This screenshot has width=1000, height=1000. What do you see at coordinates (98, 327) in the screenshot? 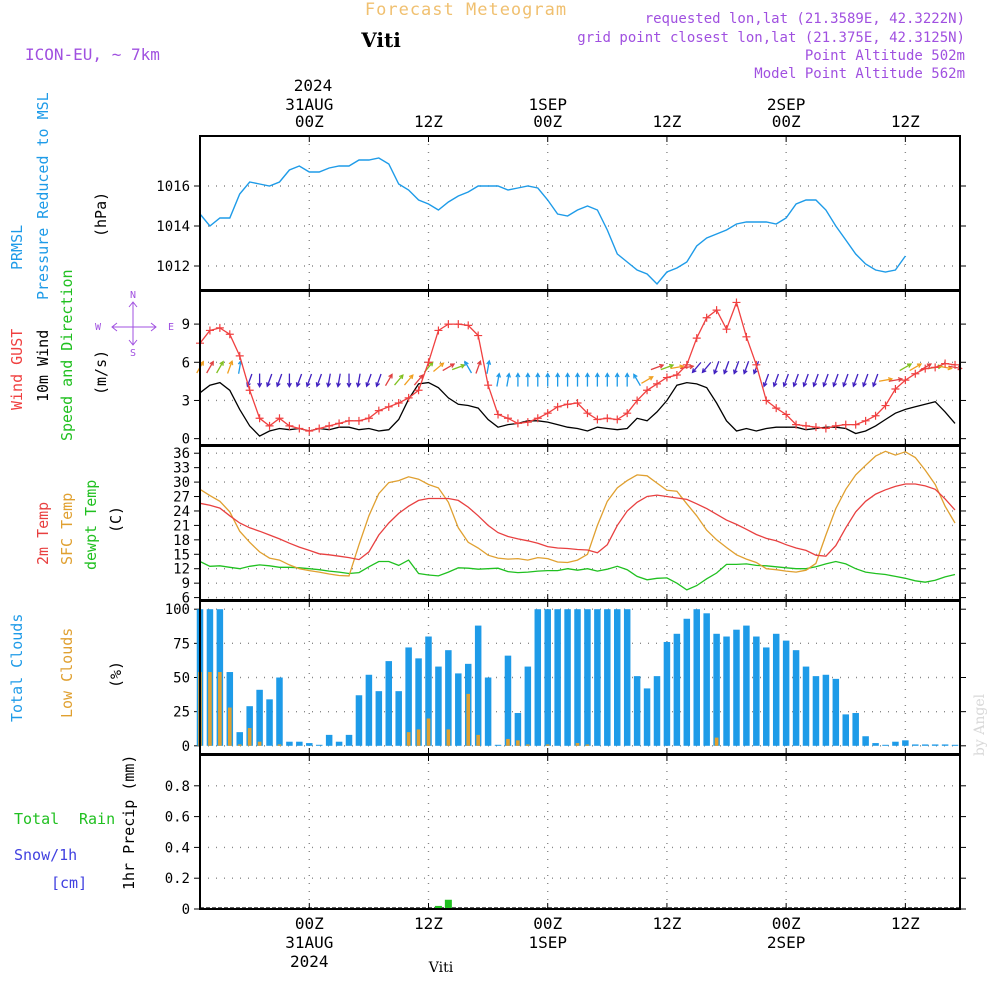
I see `compass-w: W` at bounding box center [98, 327].